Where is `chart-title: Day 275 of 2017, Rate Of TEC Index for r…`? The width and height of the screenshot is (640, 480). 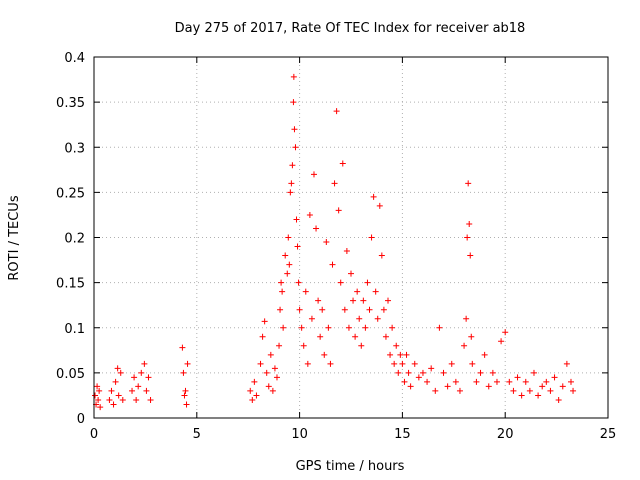 chart-title: Day 275 of 2017, Rate Of TEC Index for r… is located at coordinates (350, 28).